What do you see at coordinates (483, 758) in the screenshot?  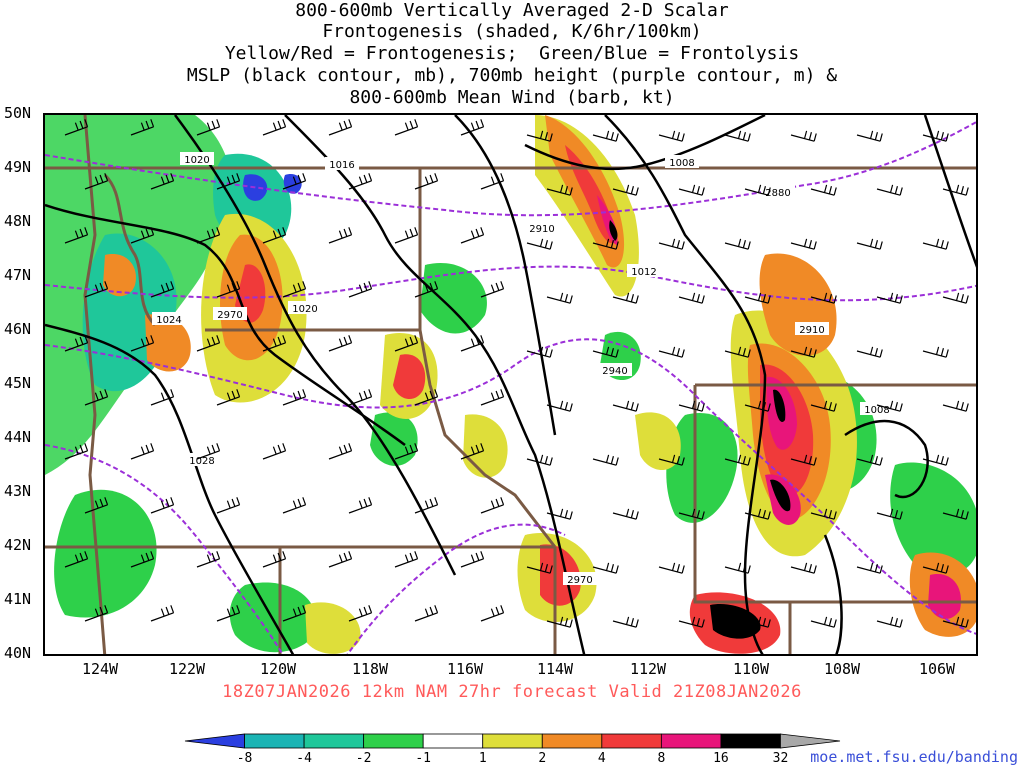 I see `colorbar-tick-label: 1` at bounding box center [483, 758].